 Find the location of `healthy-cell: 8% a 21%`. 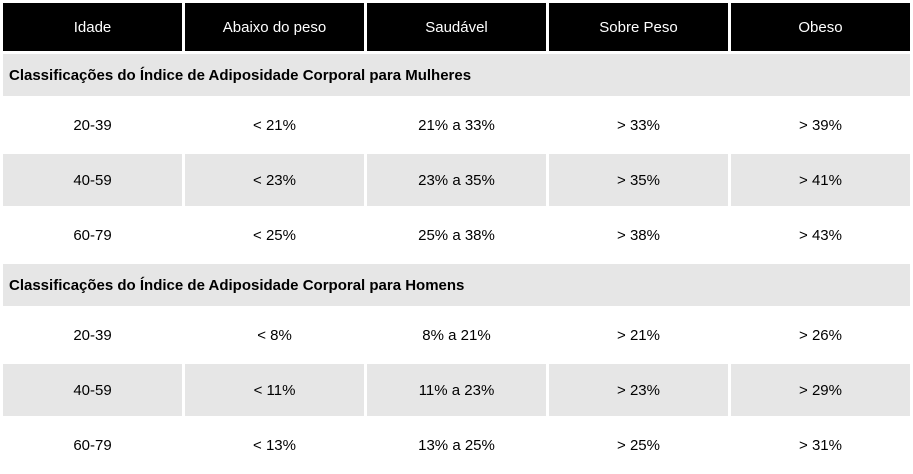

healthy-cell: 8% a 21% is located at coordinates (456, 335).